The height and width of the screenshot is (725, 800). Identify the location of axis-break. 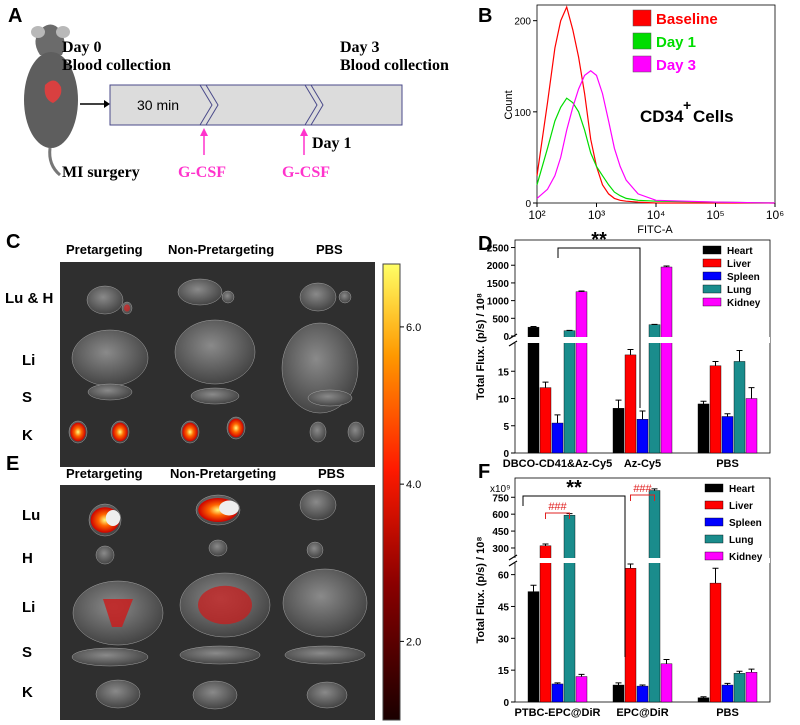
(640, 560).